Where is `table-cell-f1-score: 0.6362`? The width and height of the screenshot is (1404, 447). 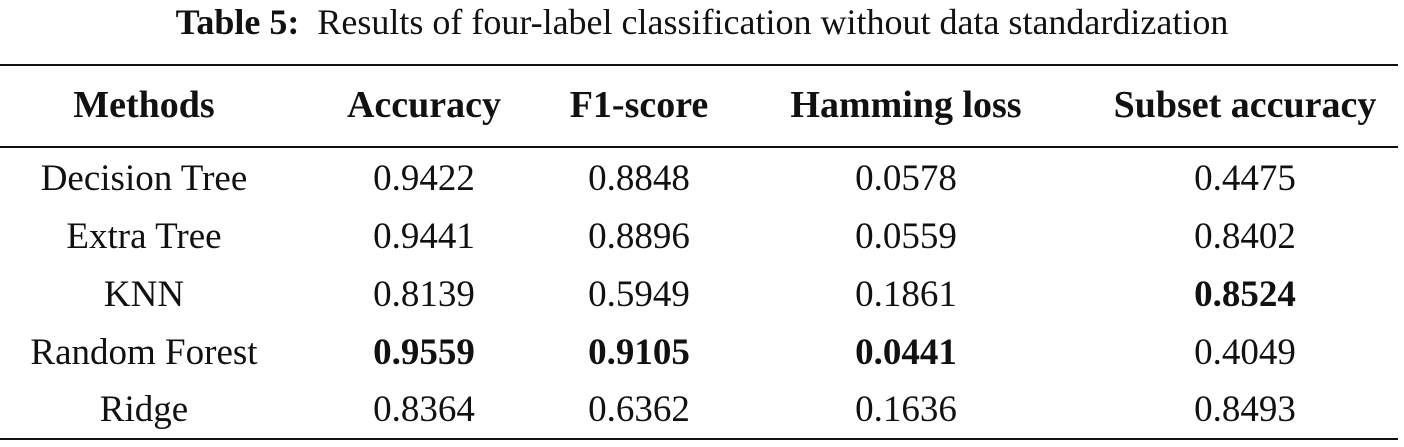 table-cell-f1-score: 0.6362 is located at coordinates (639, 409).